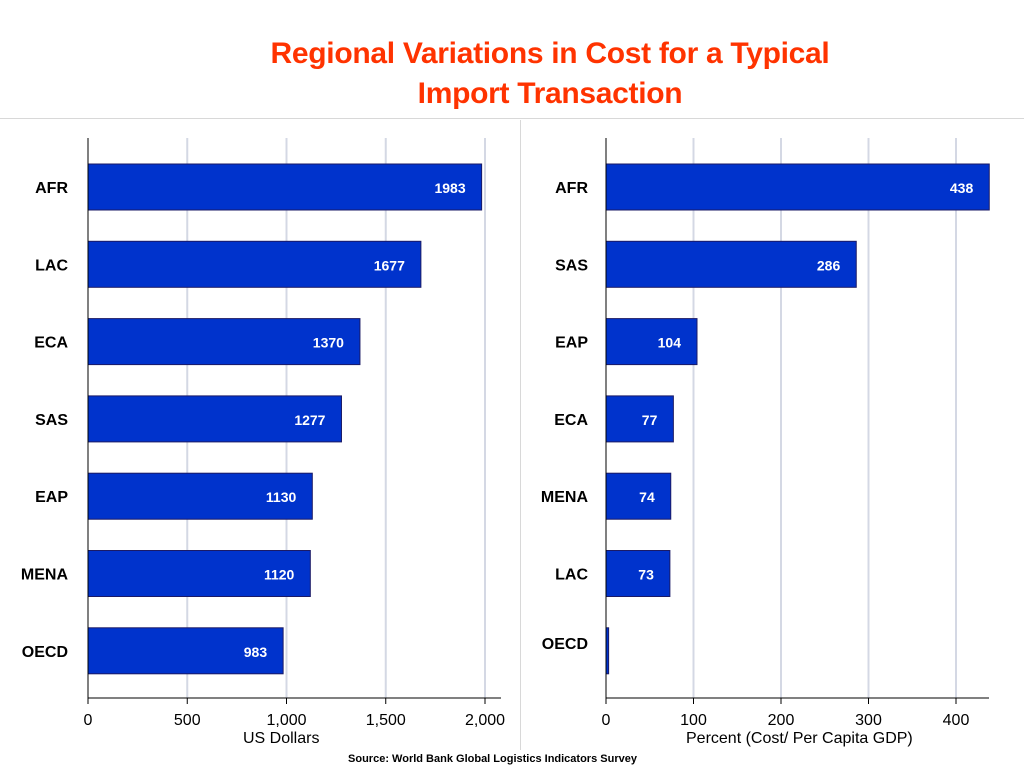 The height and width of the screenshot is (768, 1024). What do you see at coordinates (550, 93) in the screenshot?
I see `title-line-2: Import Transaction` at bounding box center [550, 93].